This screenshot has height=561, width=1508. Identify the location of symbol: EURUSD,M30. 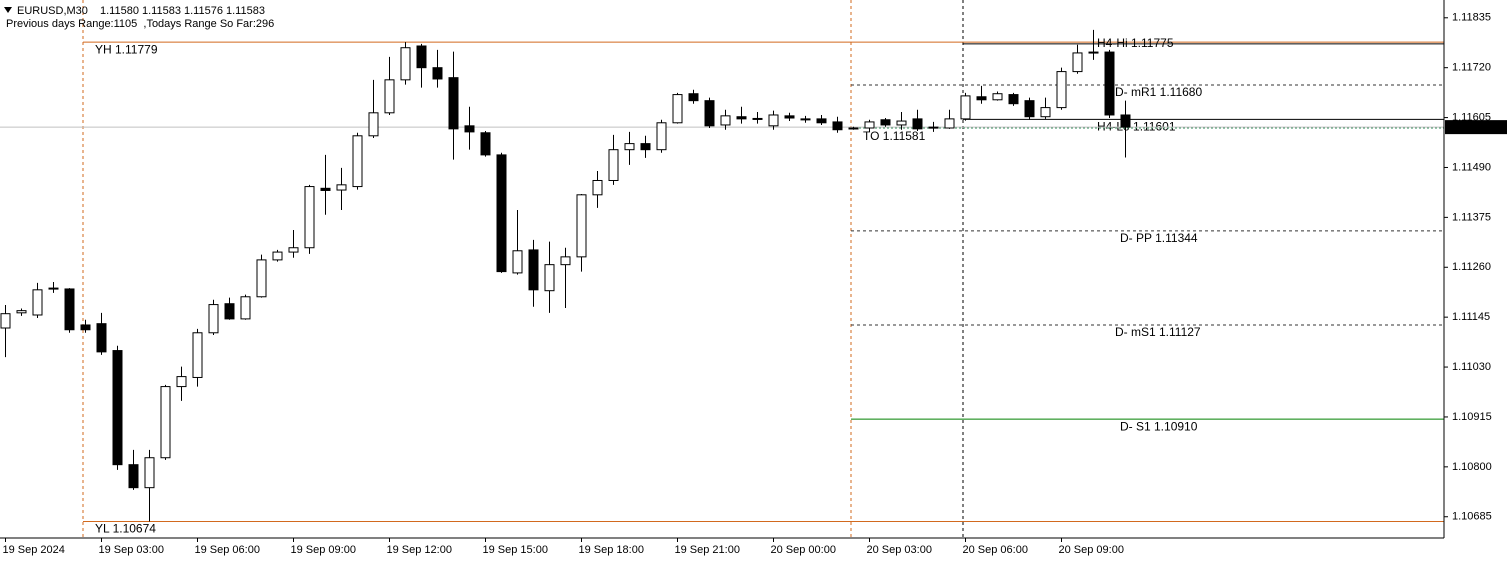
(52, 11).